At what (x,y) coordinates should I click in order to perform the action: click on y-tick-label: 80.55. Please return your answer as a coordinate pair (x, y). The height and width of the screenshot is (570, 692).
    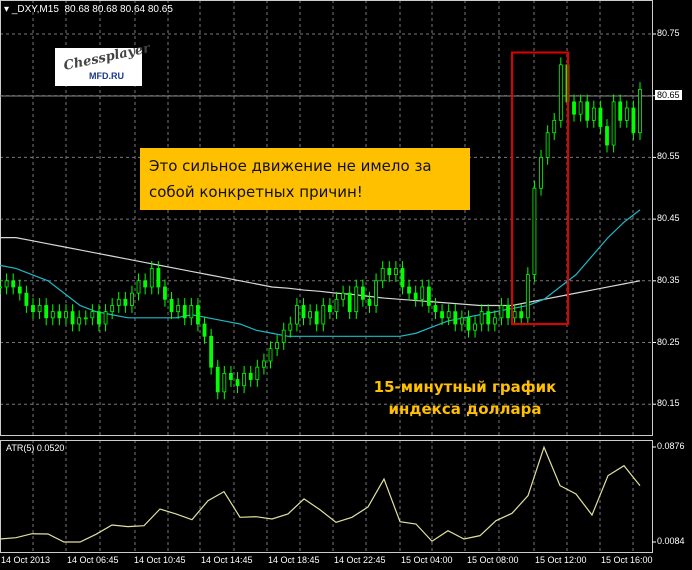
    Looking at the image, I should click on (668, 156).